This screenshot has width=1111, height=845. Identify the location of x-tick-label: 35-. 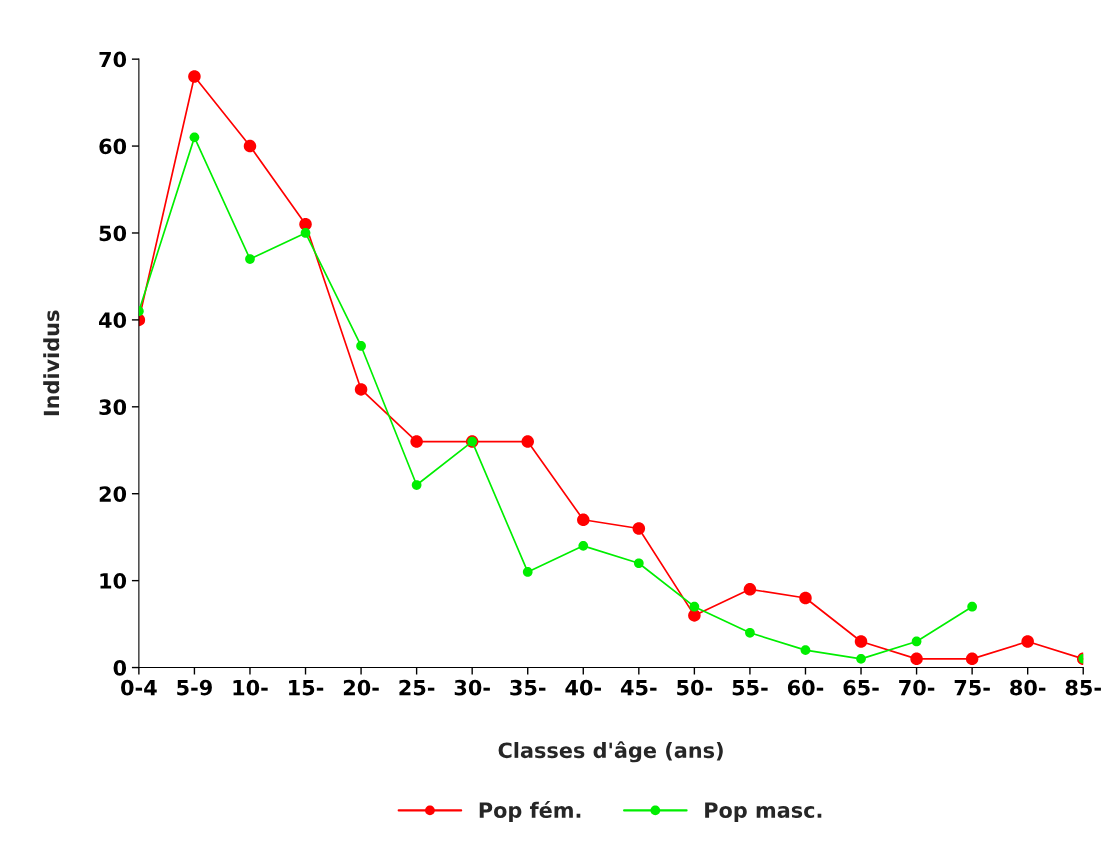
(528, 687).